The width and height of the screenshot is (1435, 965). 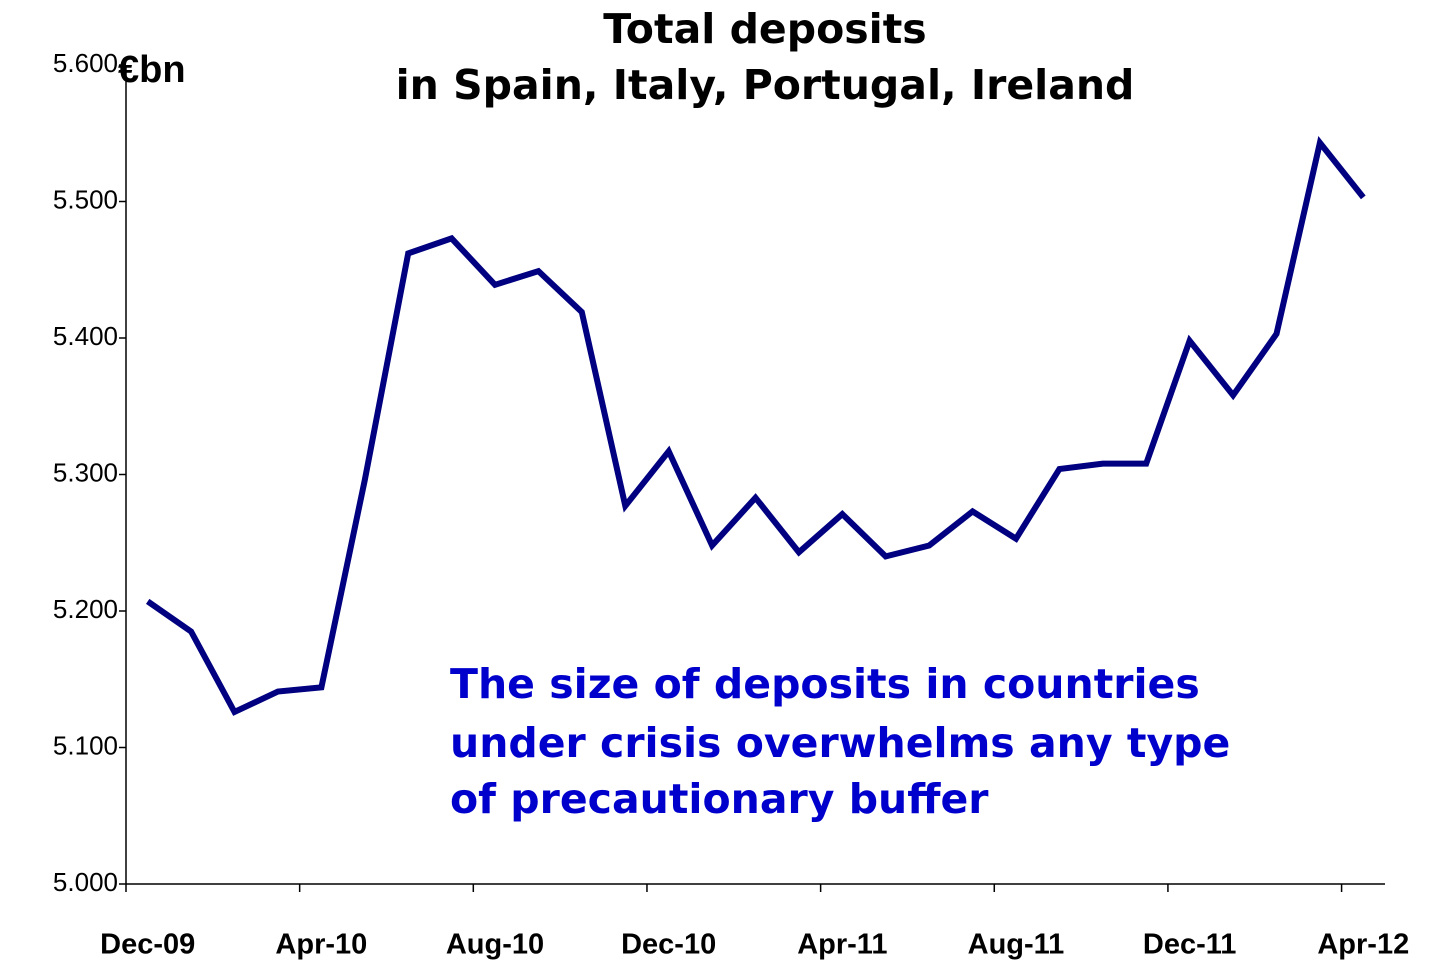 What do you see at coordinates (495, 945) in the screenshot?
I see `x-tick-label: Aug-10` at bounding box center [495, 945].